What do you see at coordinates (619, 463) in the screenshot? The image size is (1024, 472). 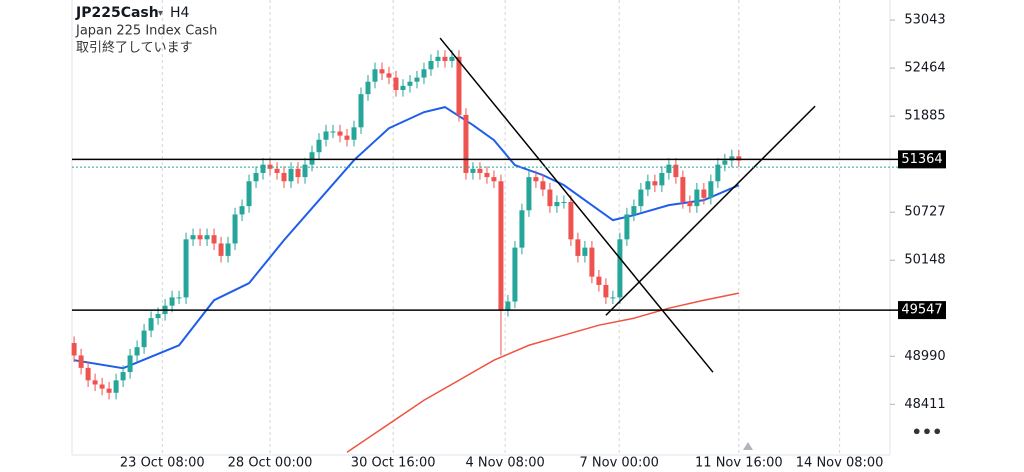 I see `x-tick-label: 7 Nov 00:00` at bounding box center [619, 463].